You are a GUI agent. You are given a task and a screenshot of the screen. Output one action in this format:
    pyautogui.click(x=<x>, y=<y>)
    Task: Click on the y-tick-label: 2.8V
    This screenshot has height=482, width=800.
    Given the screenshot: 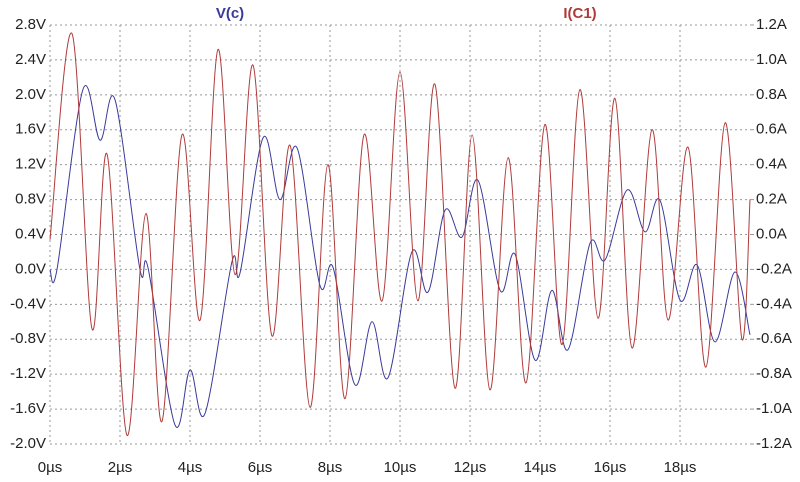 What is the action you would take?
    pyautogui.click(x=30, y=24)
    